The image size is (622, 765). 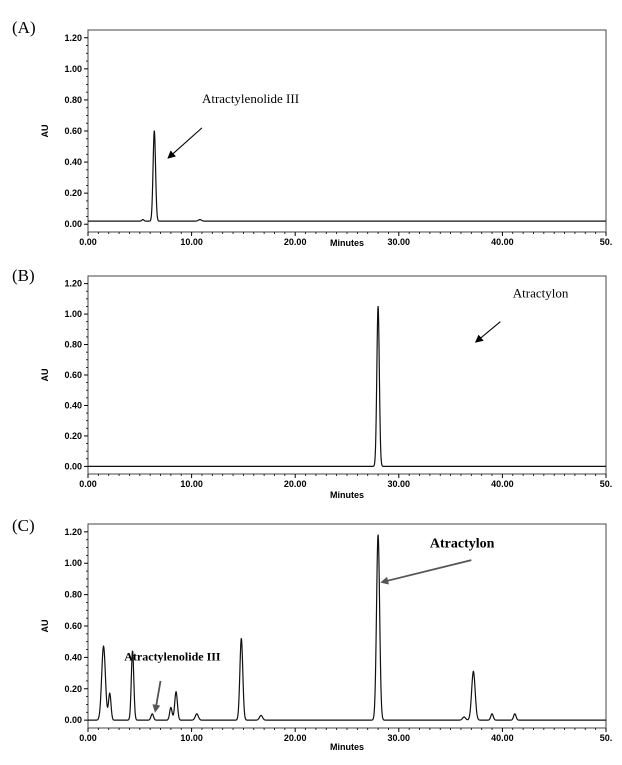 What do you see at coordinates (347, 176) in the screenshot?
I see `chromatogram-trace` at bounding box center [347, 176].